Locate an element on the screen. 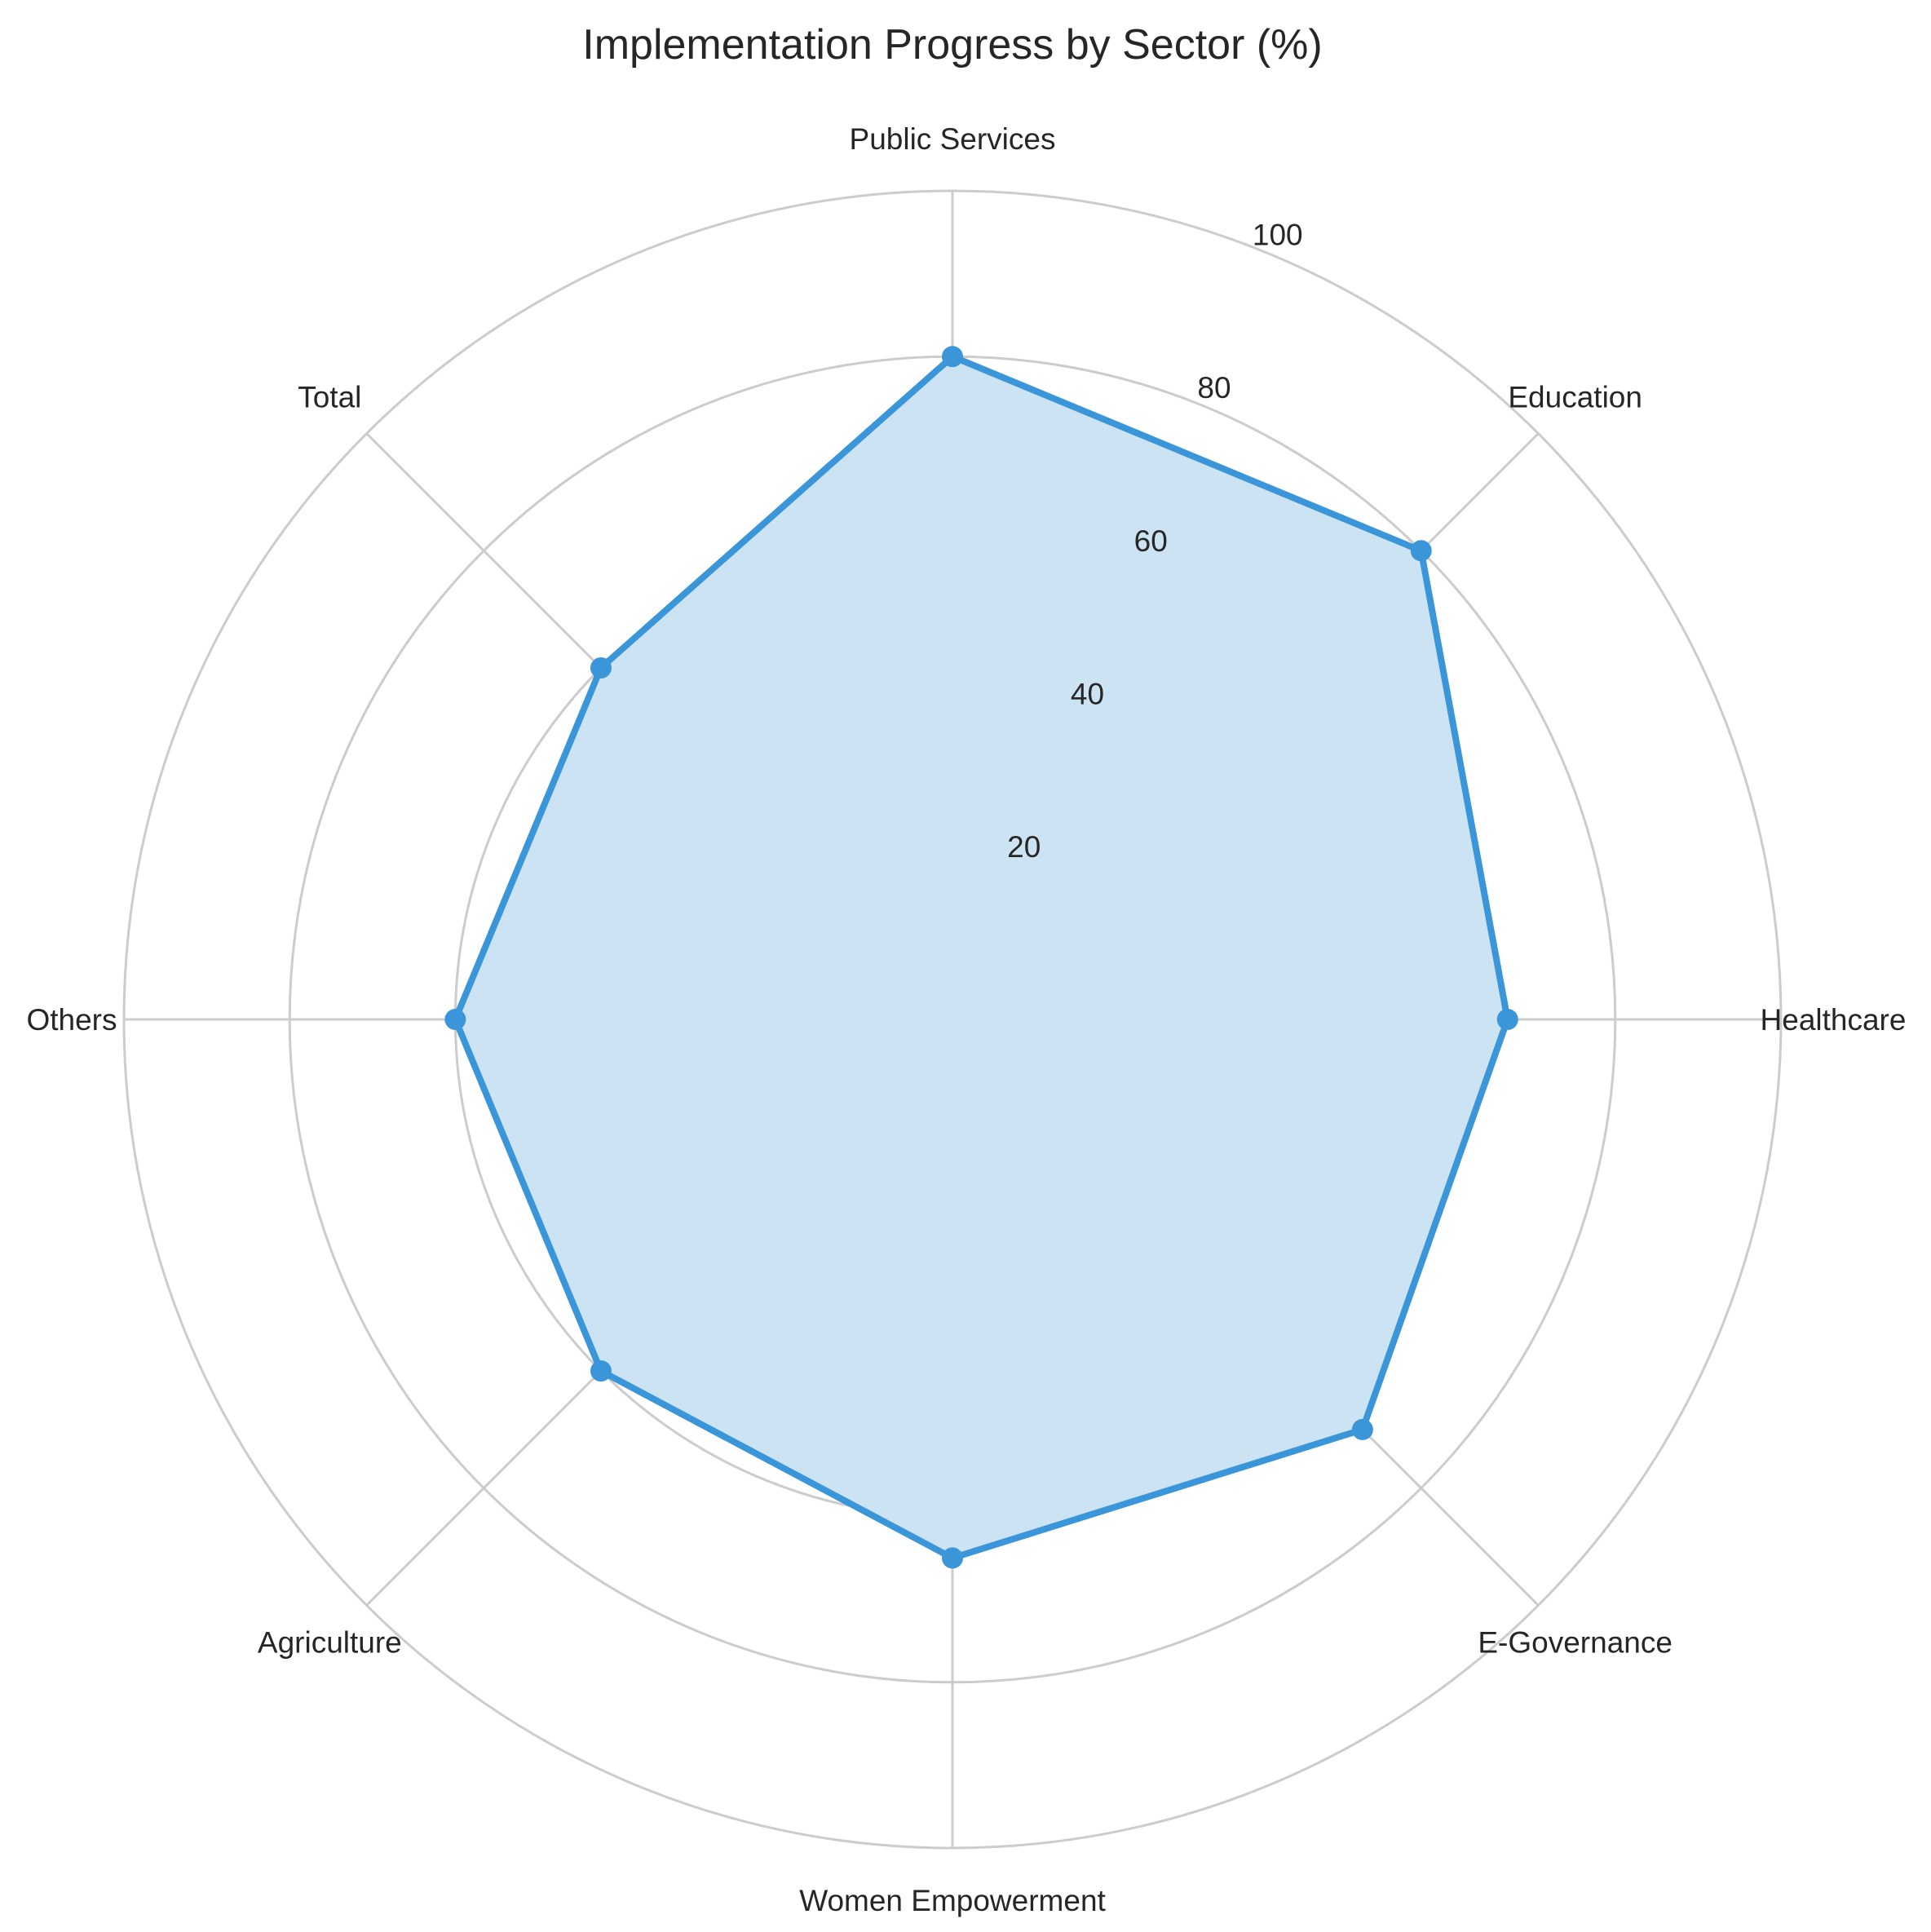 The height and width of the screenshot is (1932, 1931). category-label: Education is located at coordinates (1575, 396).